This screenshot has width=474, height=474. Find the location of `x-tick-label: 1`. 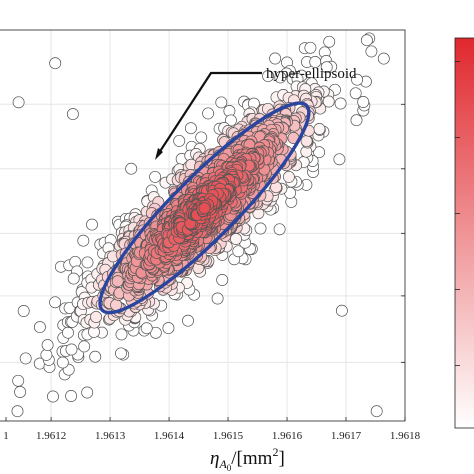

x-tick-label: 1 is located at coordinates (6, 436).